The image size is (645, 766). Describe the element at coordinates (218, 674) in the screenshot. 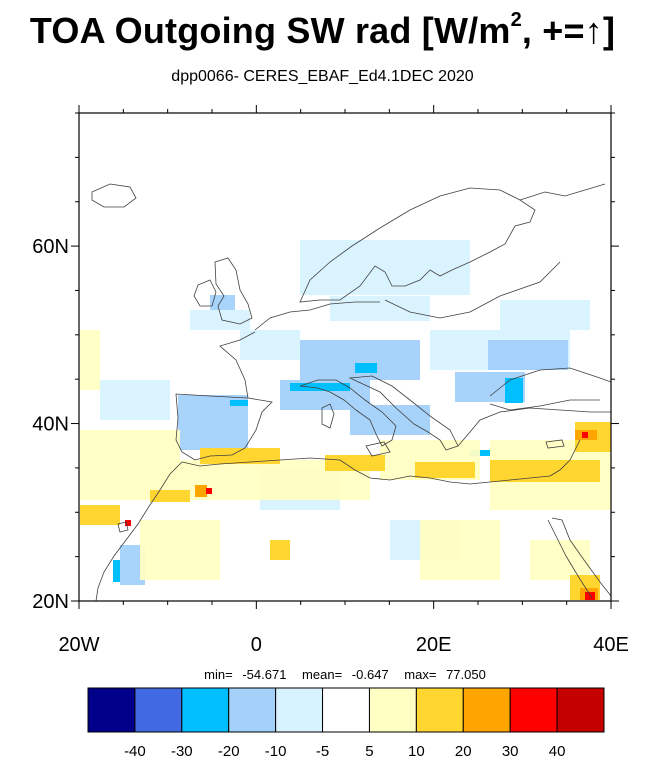

I see `min-label: min=` at that location.